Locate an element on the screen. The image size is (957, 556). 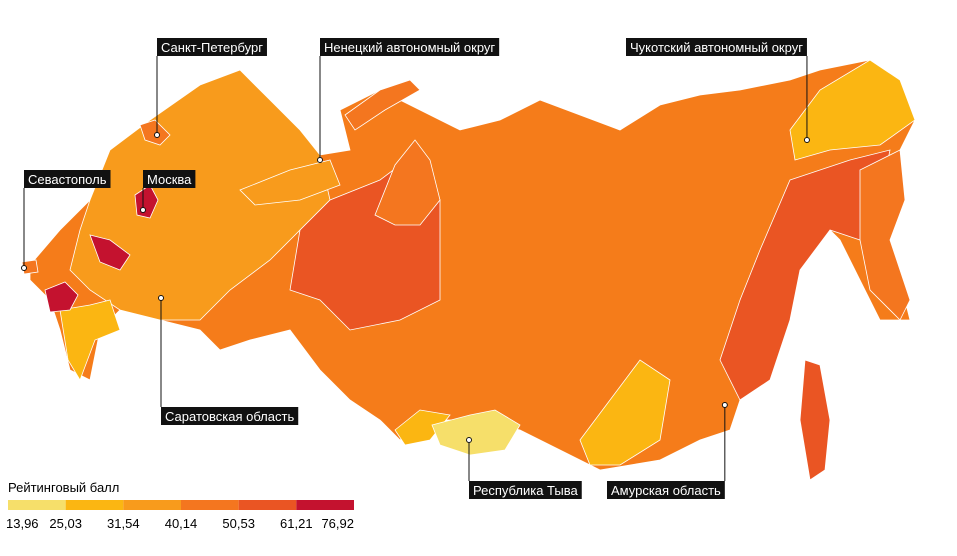
callout-label: Чукотский автономный округ is located at coordinates (716, 47).